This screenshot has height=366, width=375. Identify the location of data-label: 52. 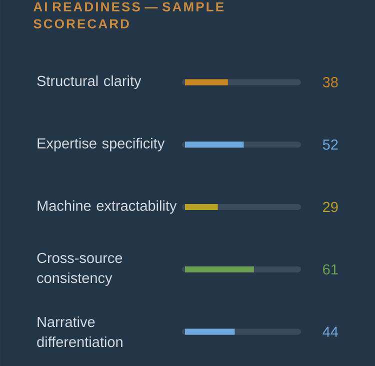
(330, 144).